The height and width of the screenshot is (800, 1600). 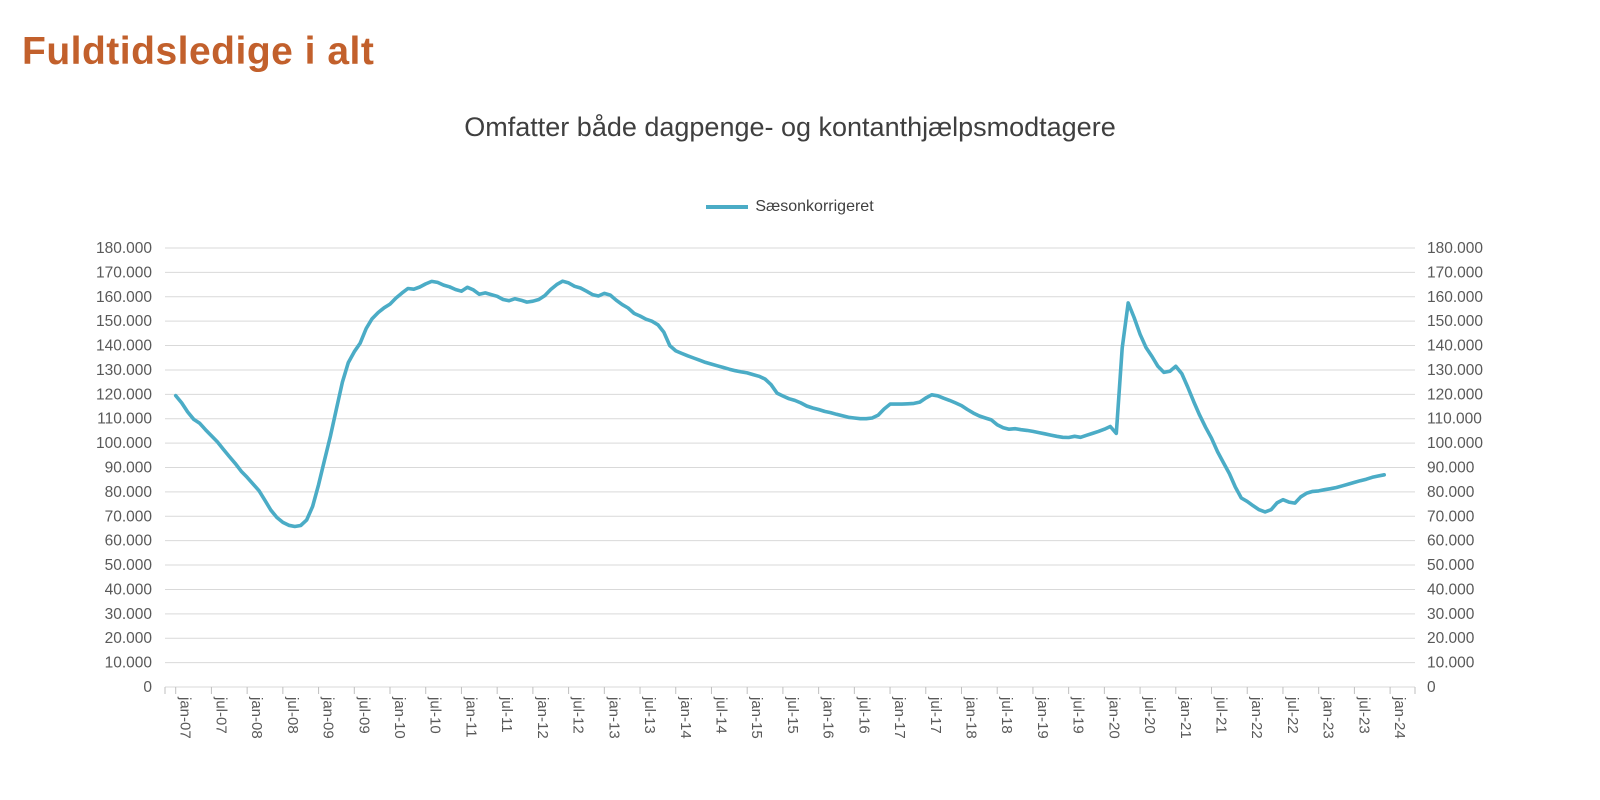 What do you see at coordinates (363, 715) in the screenshot?
I see `svg-text: jul-09` at bounding box center [363, 715].